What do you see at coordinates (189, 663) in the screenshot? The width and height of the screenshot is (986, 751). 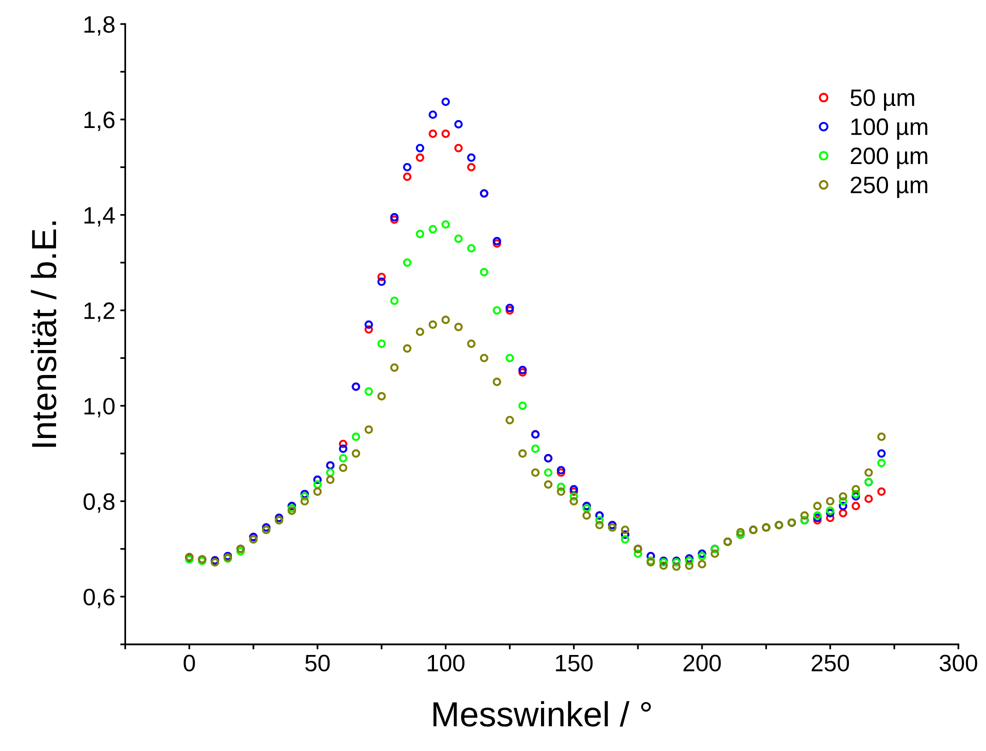 I see `x-tick-label: 0` at bounding box center [189, 663].